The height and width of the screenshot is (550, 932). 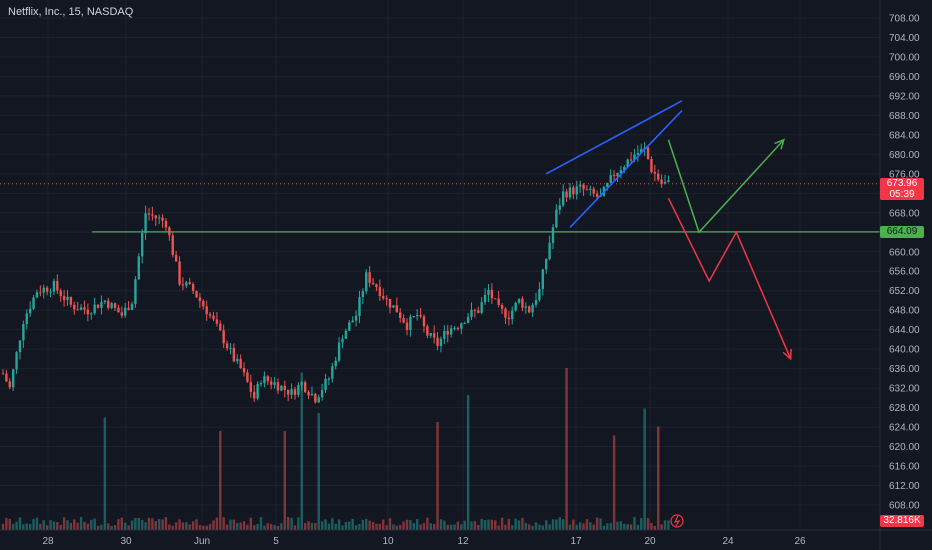 What do you see at coordinates (800, 541) in the screenshot?
I see `time-axis-label: 26` at bounding box center [800, 541].